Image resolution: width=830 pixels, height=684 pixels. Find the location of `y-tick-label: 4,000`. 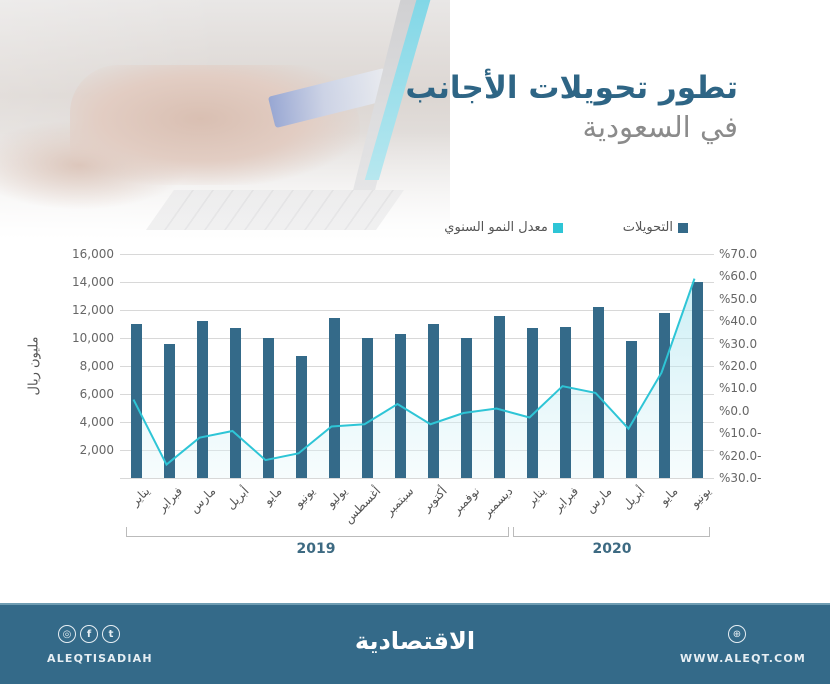

y-tick-label: 4,000 is located at coordinates (96, 422).